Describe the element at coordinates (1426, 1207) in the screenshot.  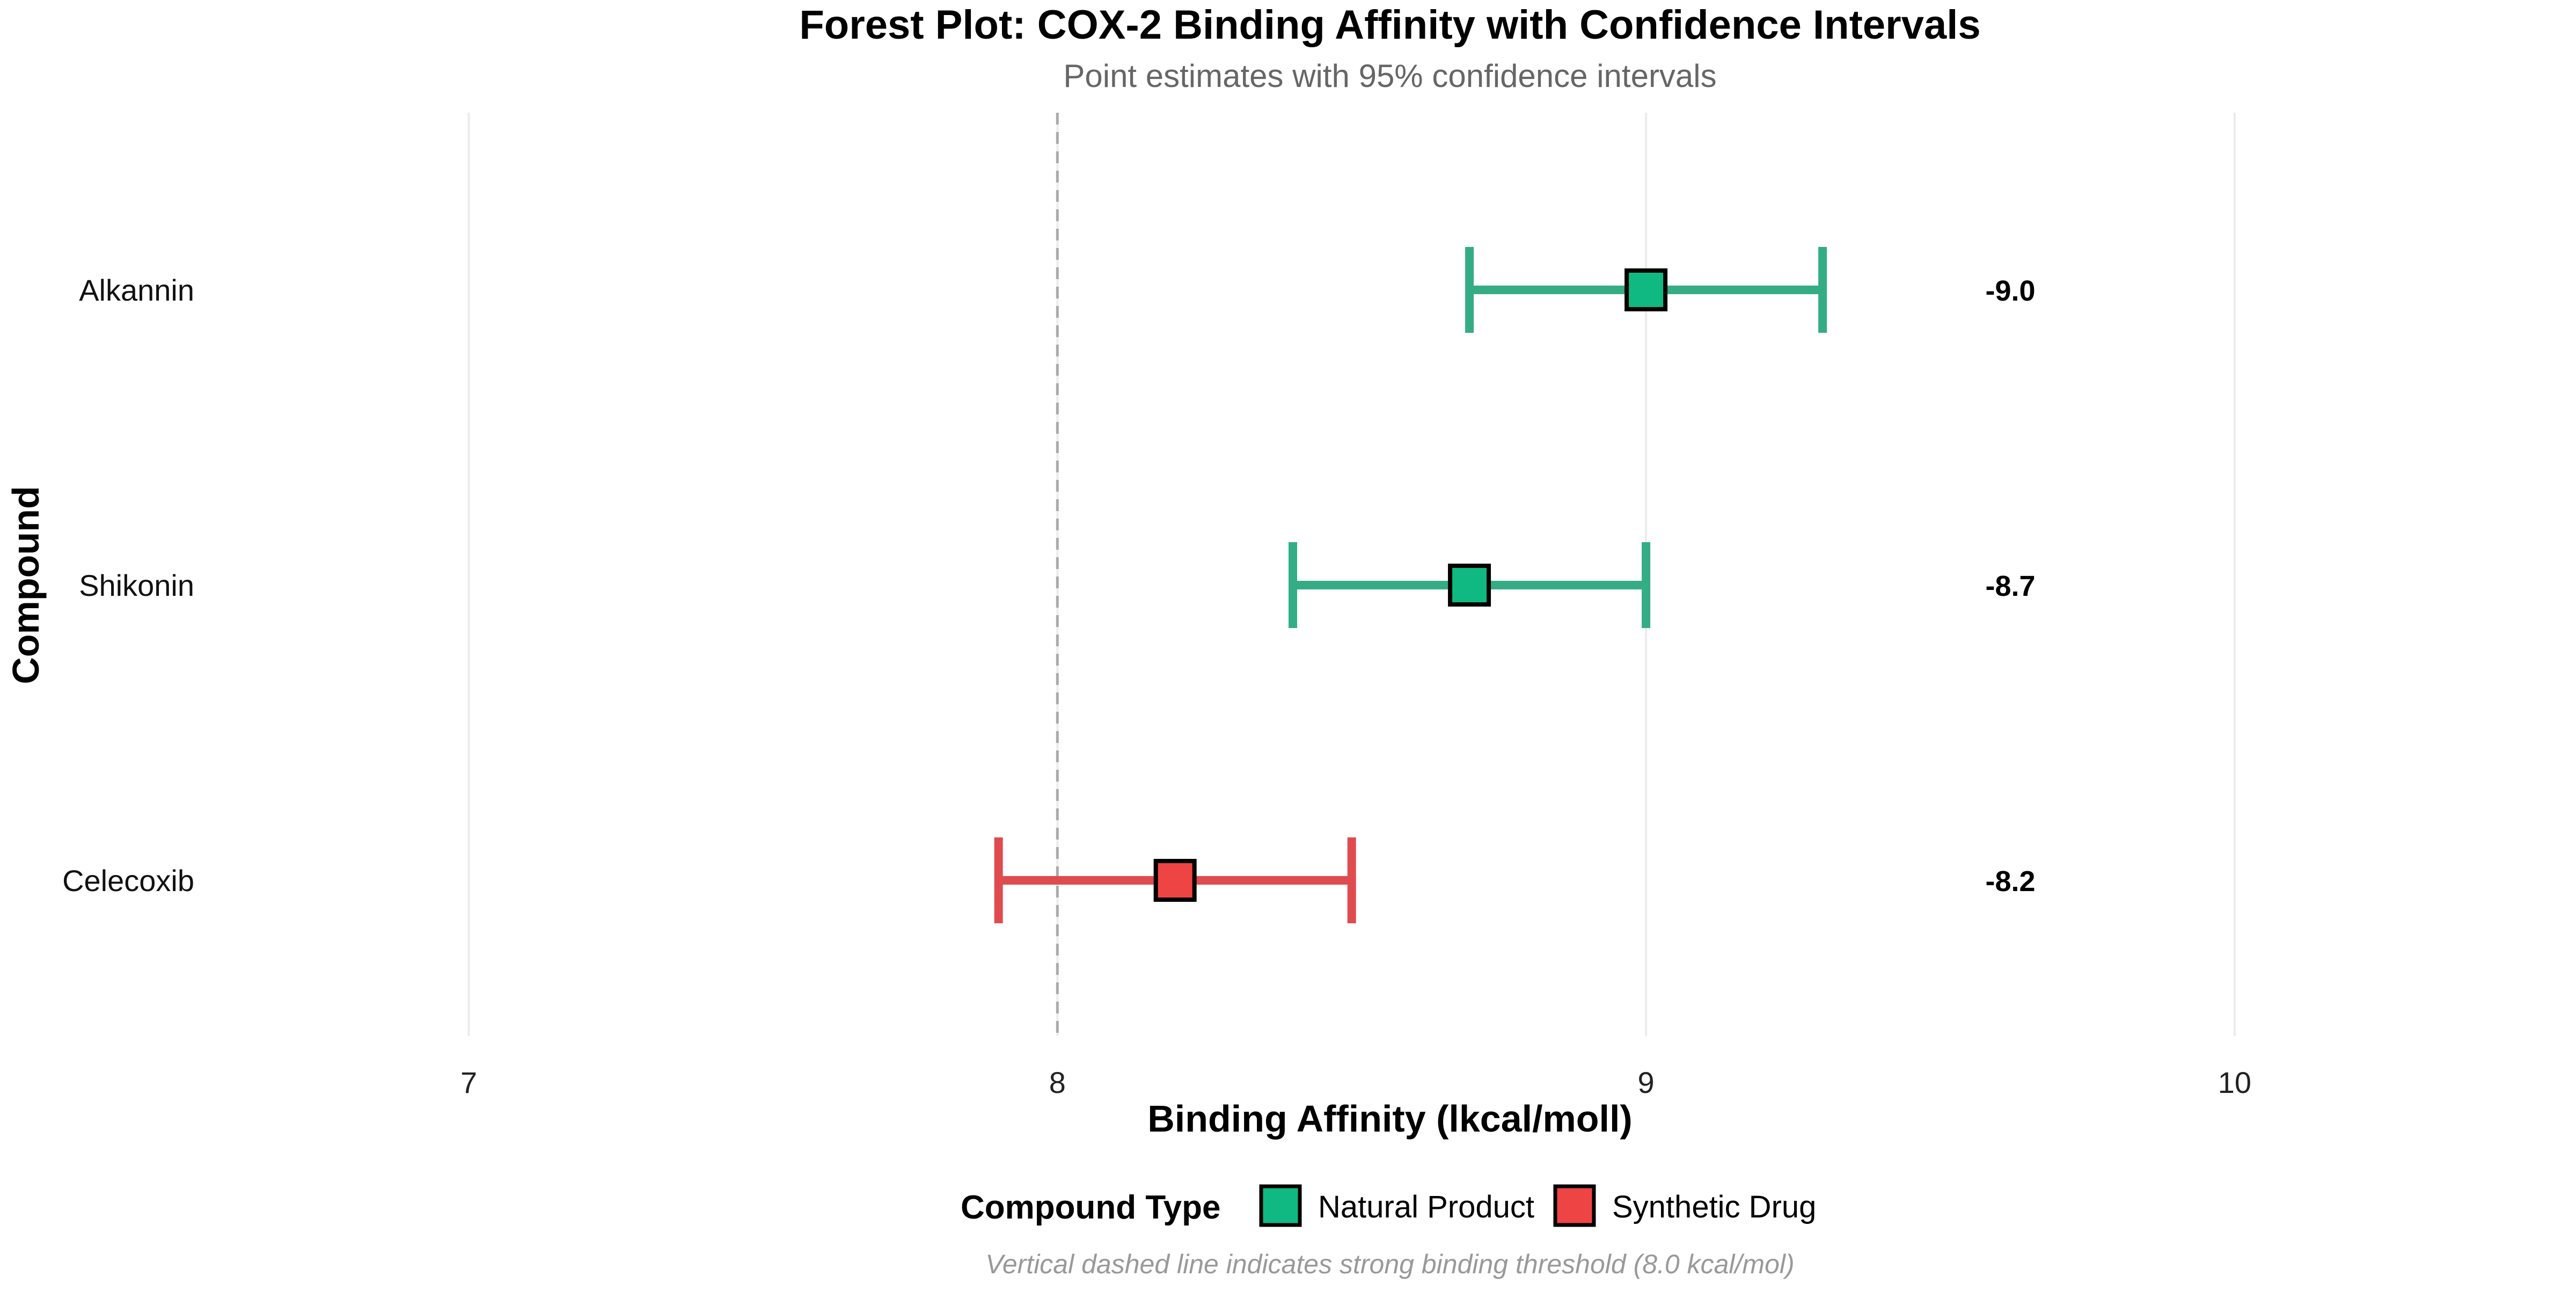
I see `legend-label-natural: Natural Product` at that location.